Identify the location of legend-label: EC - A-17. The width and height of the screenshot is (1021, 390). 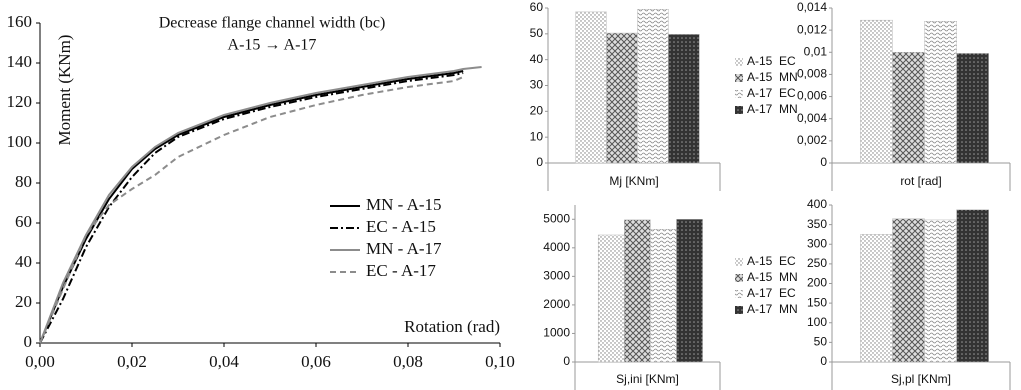
(401, 270).